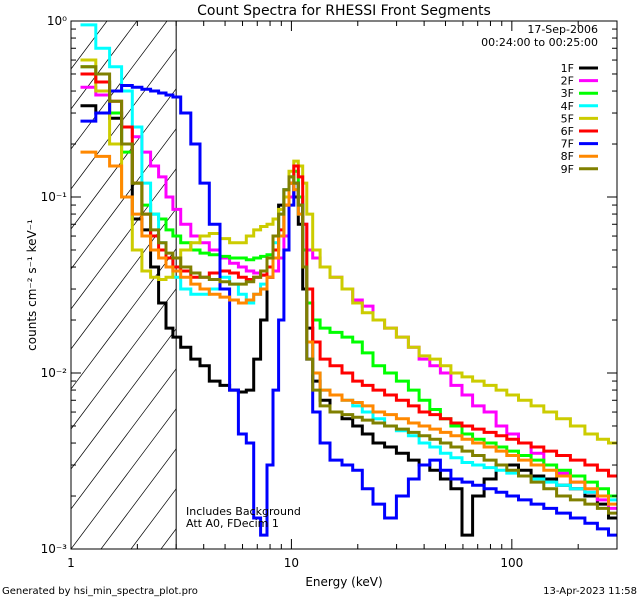 The width and height of the screenshot is (640, 600). I want to click on y-tick-label: 10⁻¹, so click(54, 197).